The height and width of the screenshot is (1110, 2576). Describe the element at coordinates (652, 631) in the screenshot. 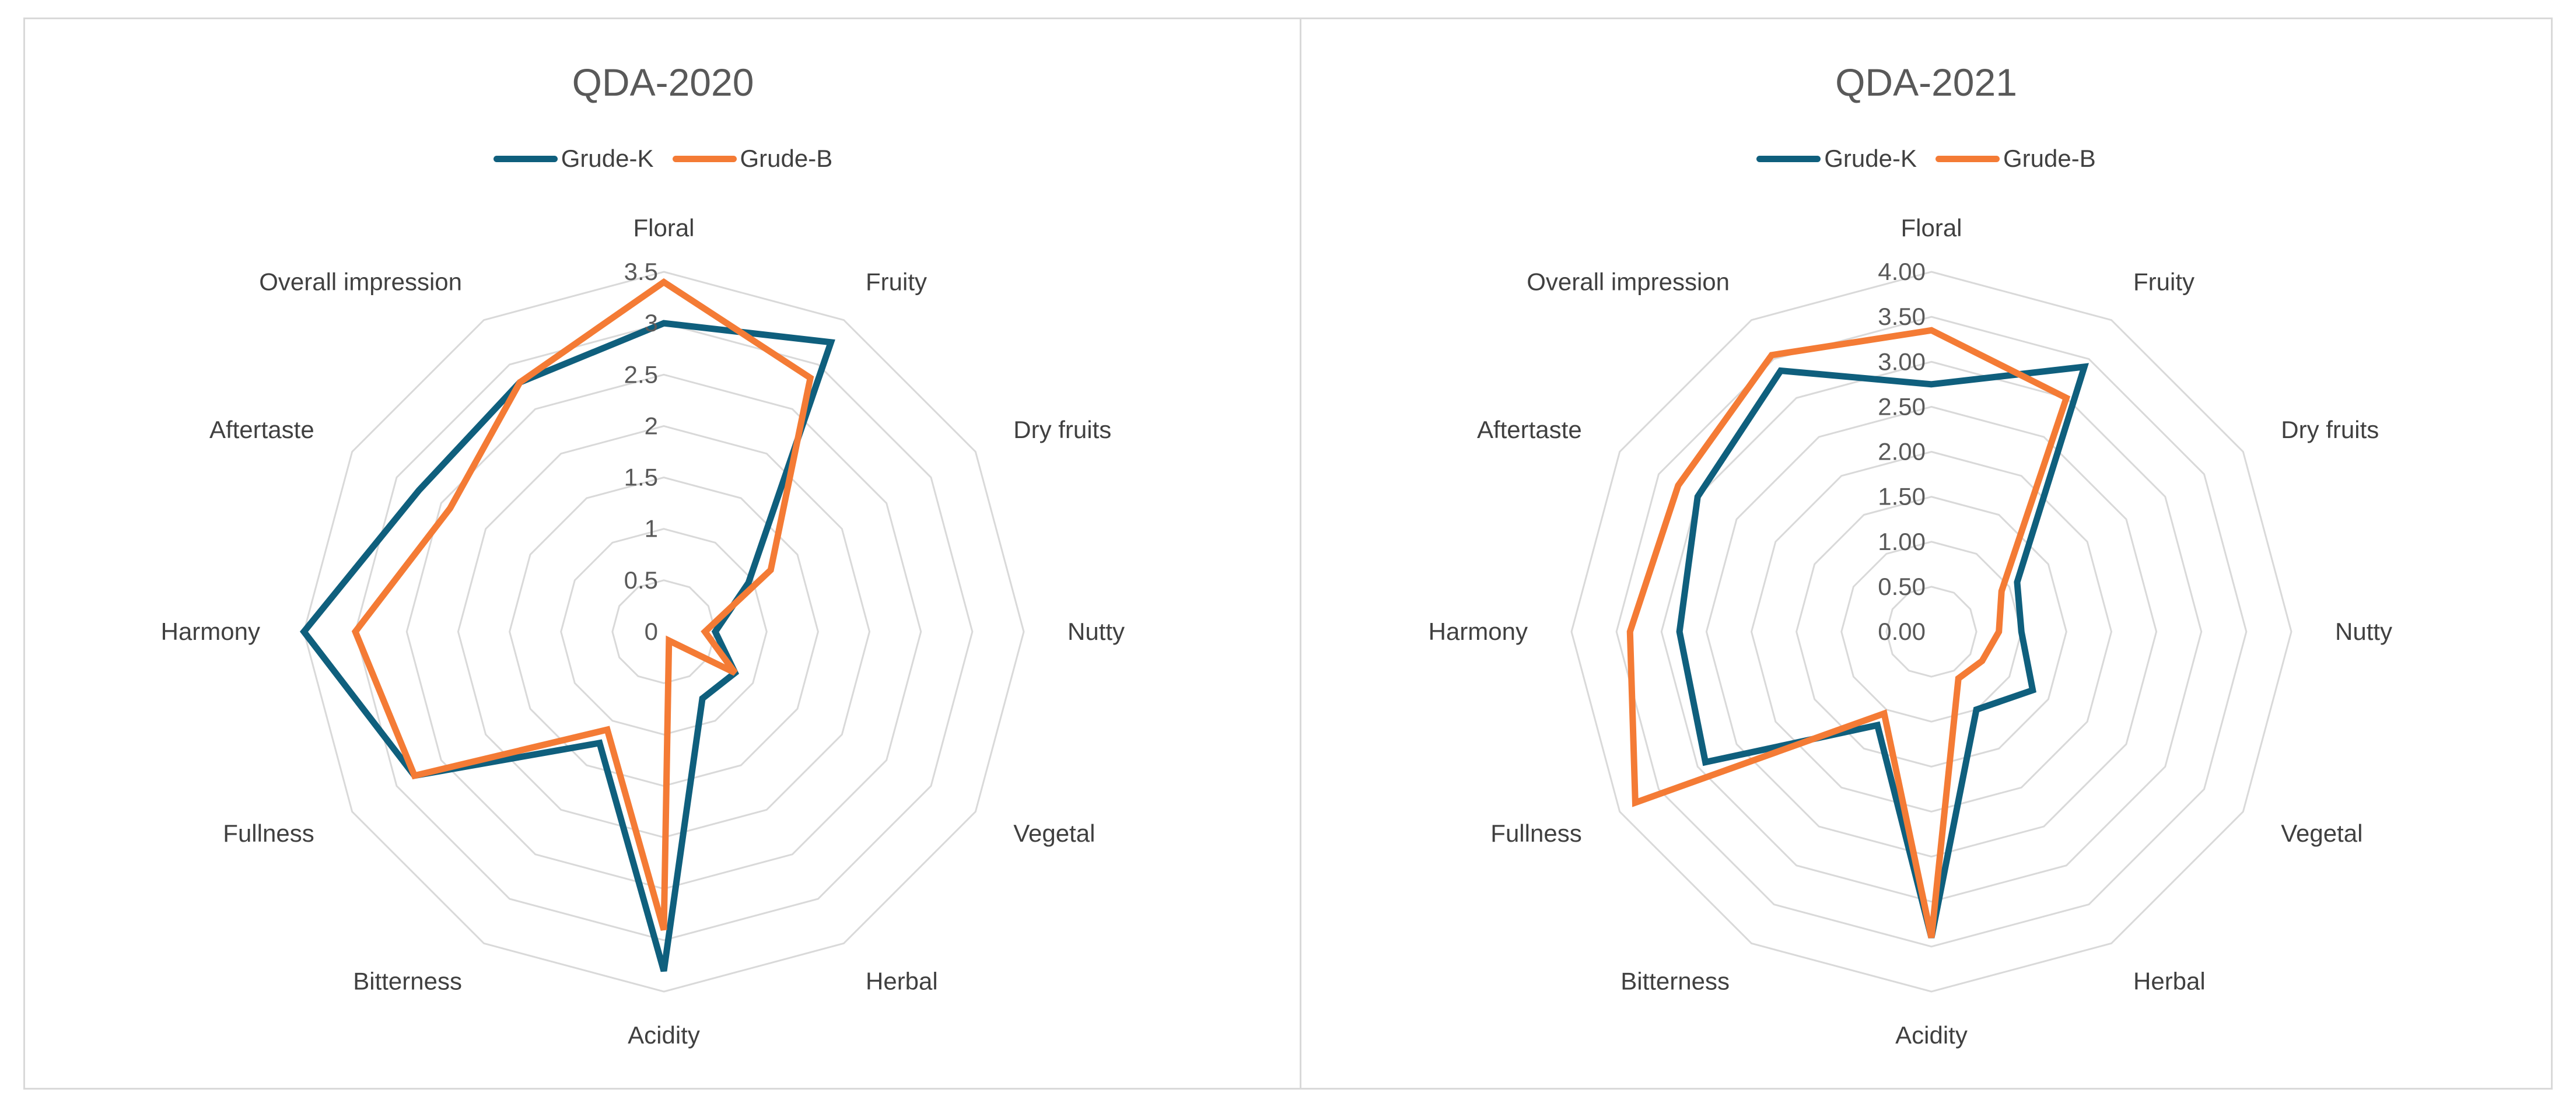

I see `tick-label: 0` at that location.